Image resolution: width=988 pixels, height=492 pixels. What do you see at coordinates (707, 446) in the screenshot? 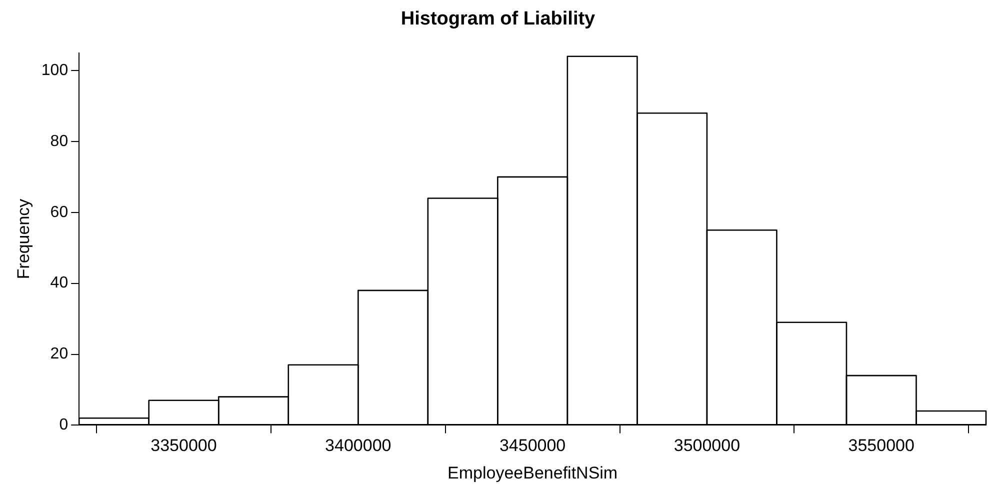
I see `x-tick-label: 3500000` at bounding box center [707, 446].